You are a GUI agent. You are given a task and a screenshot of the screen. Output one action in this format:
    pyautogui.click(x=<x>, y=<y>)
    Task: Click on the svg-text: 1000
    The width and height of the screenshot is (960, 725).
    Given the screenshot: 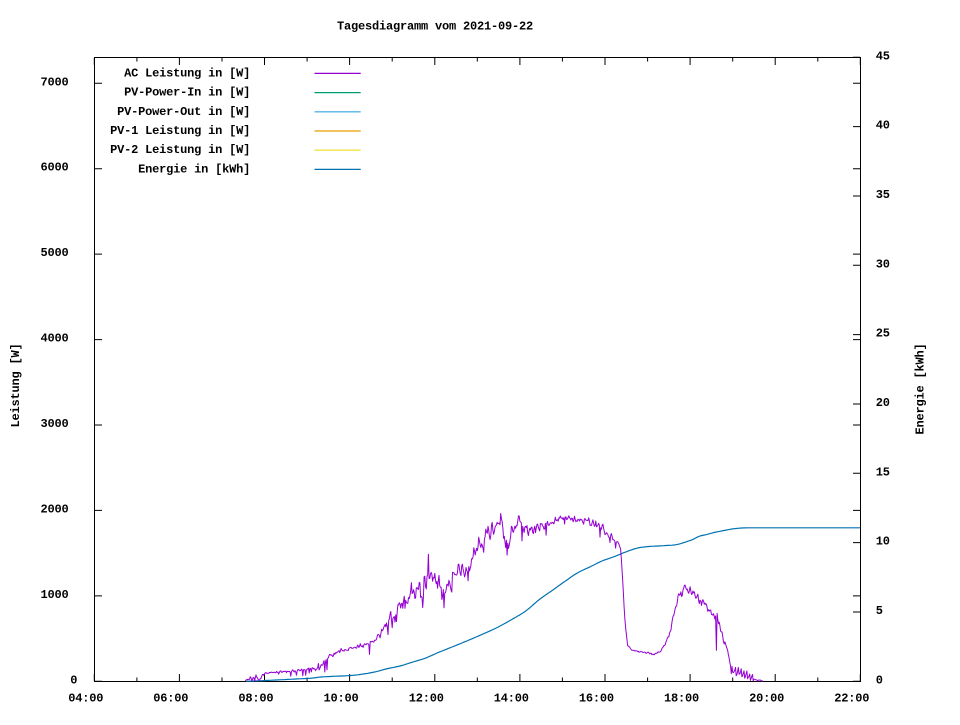 What is the action you would take?
    pyautogui.click(x=54, y=595)
    